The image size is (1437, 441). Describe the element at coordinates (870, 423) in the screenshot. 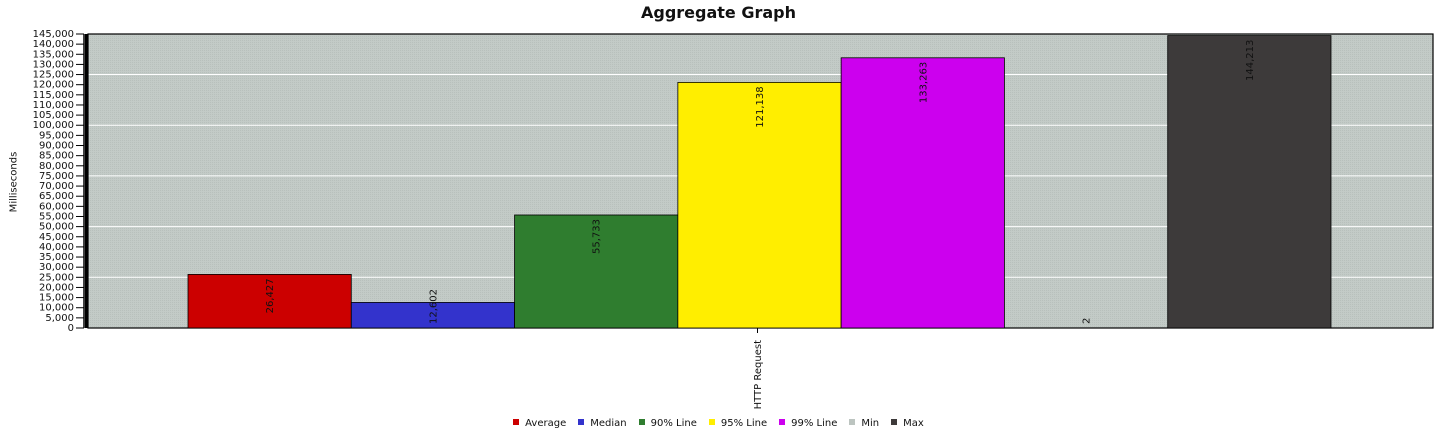

I see `legend-label: Min` at that location.